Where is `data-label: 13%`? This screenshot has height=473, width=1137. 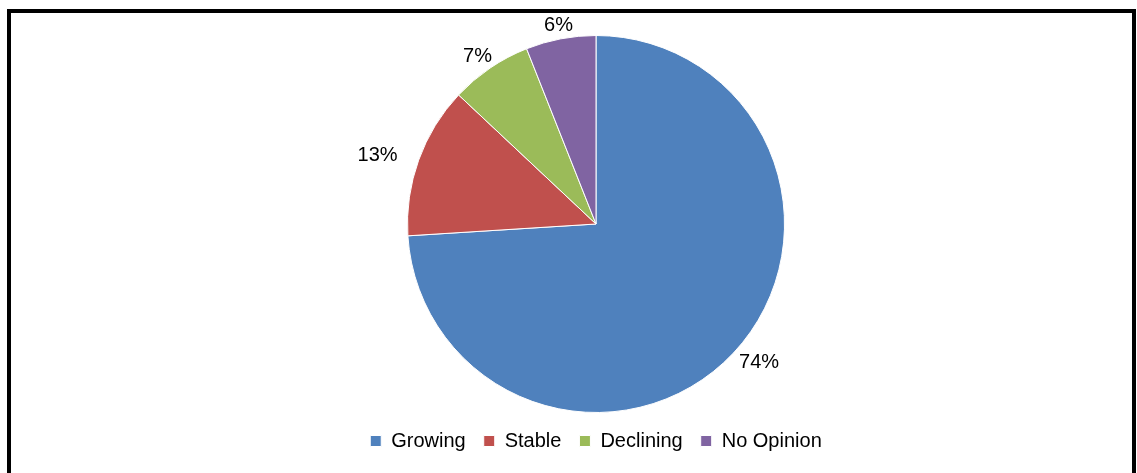 data-label: 13% is located at coordinates (377, 153).